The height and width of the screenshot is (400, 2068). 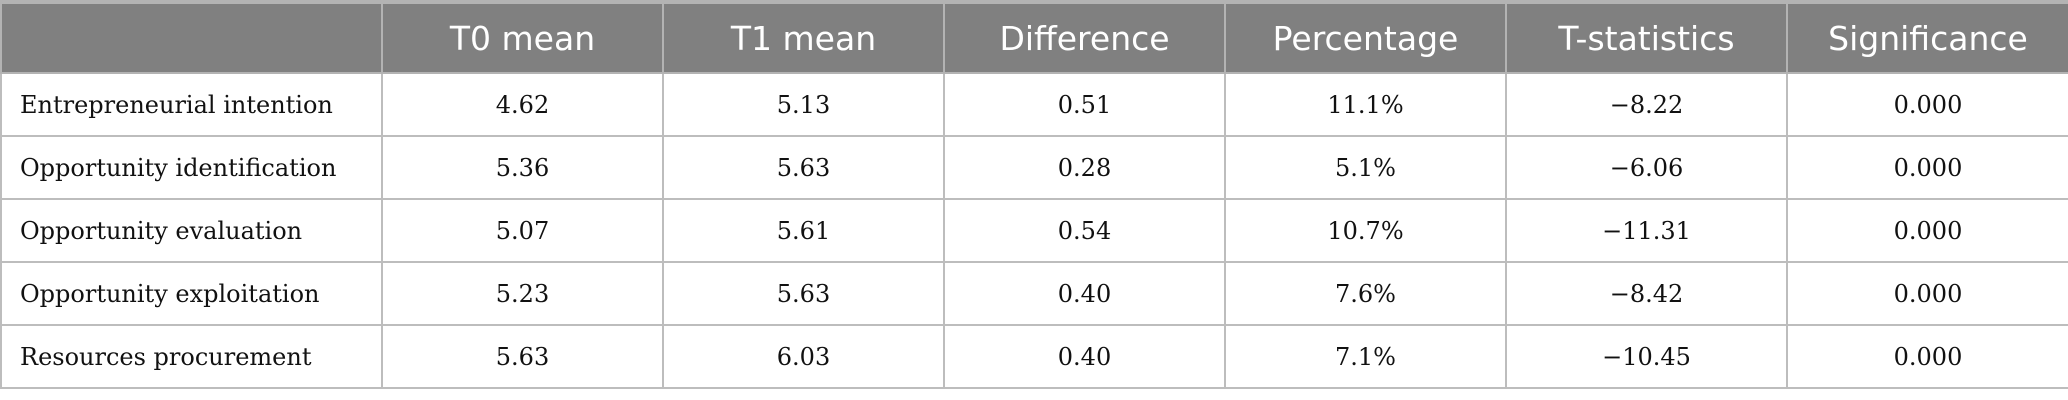 What do you see at coordinates (1365, 104) in the screenshot?
I see `cell-percentage: 11.1%` at bounding box center [1365, 104].